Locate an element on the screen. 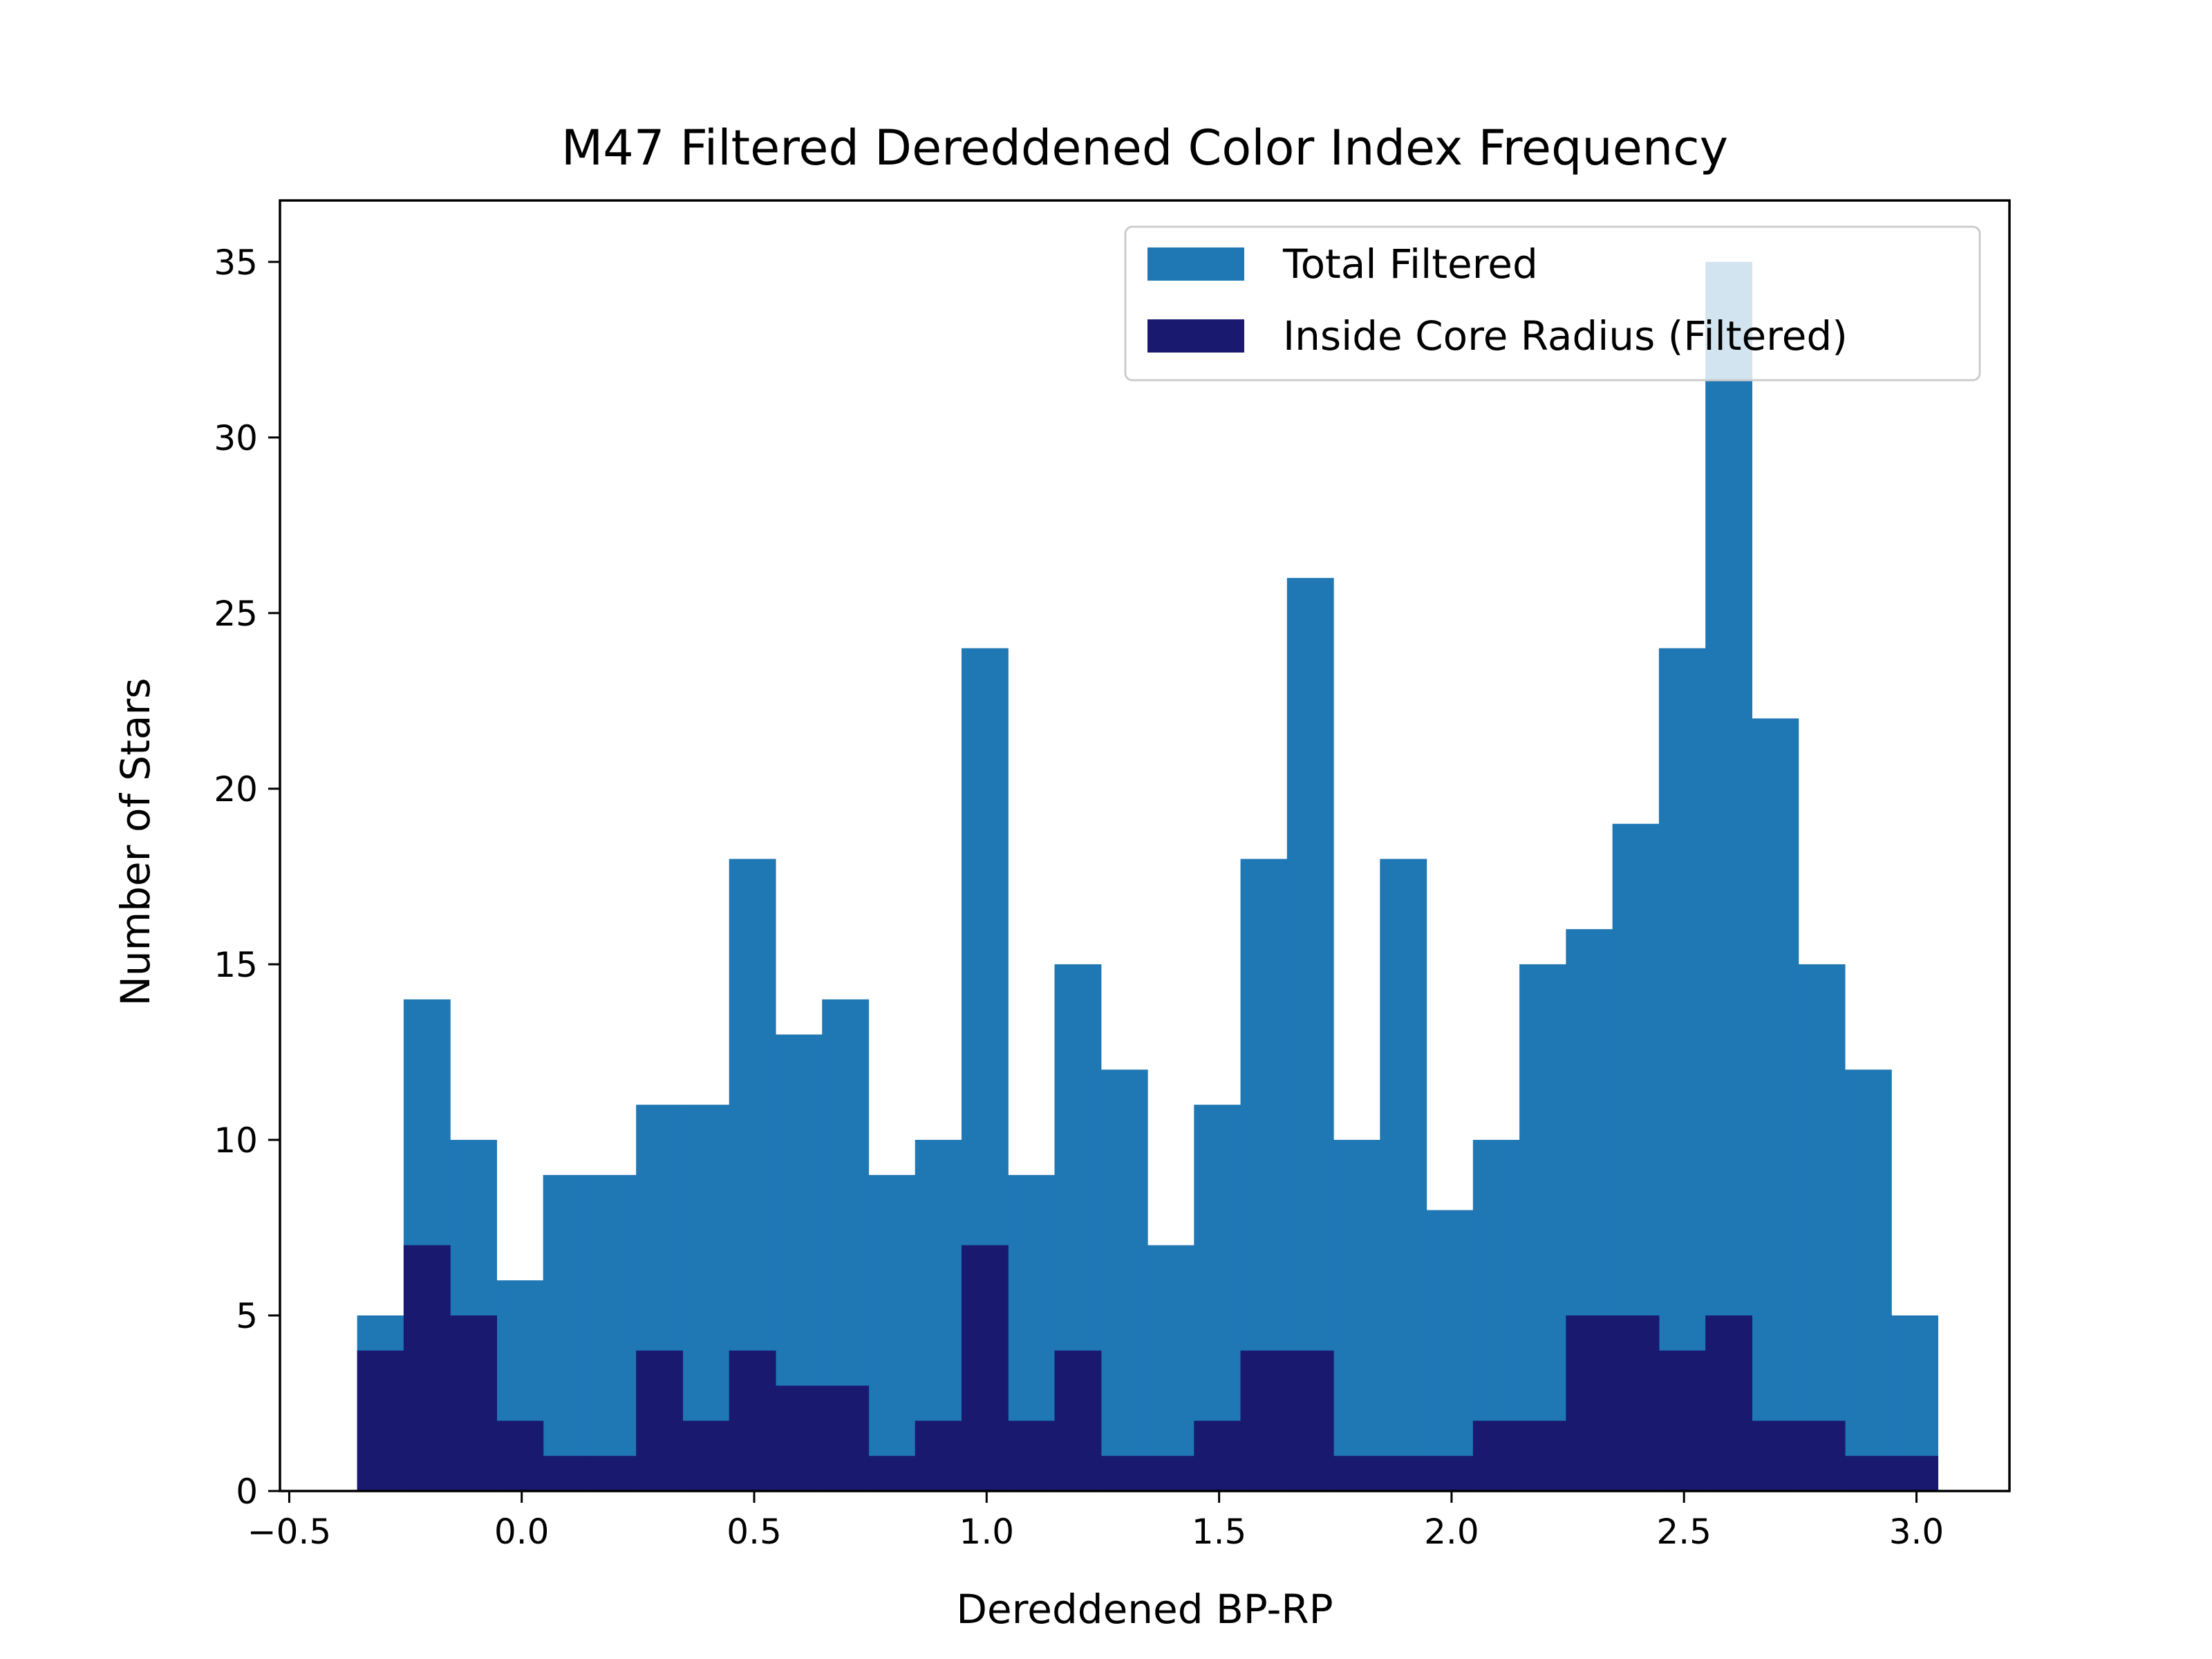 This screenshot has height=1659, width=2212. legend-label-inside-core: Inside Core Radius (Filtered) is located at coordinates (1565, 335).